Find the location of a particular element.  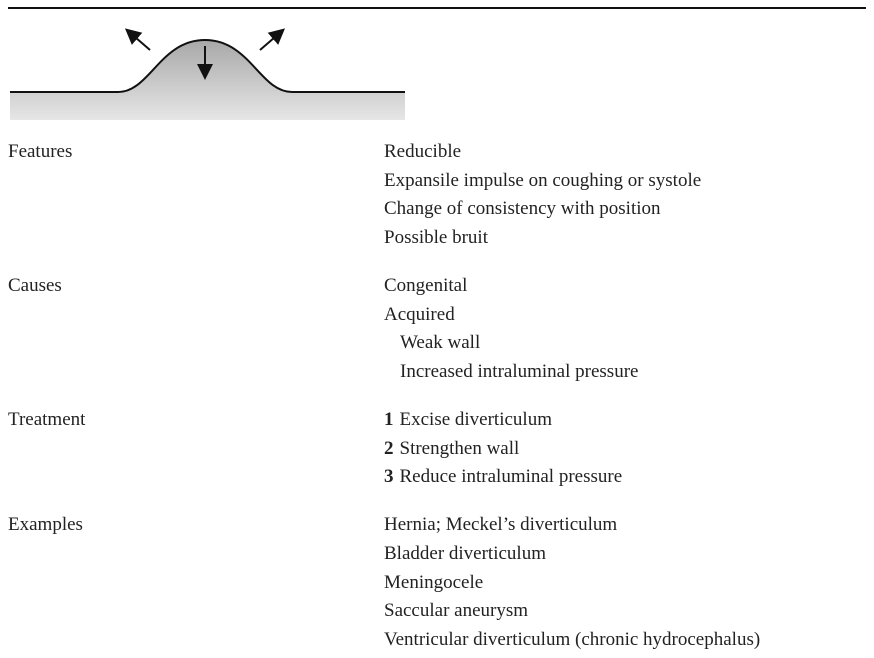

sub-item: Weak wall is located at coordinates (440, 343).